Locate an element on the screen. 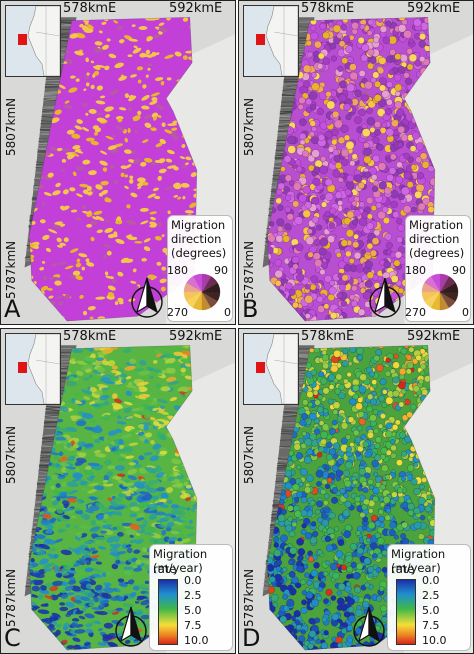 The image size is (474, 654). panel-letter: C is located at coordinates (12, 638).